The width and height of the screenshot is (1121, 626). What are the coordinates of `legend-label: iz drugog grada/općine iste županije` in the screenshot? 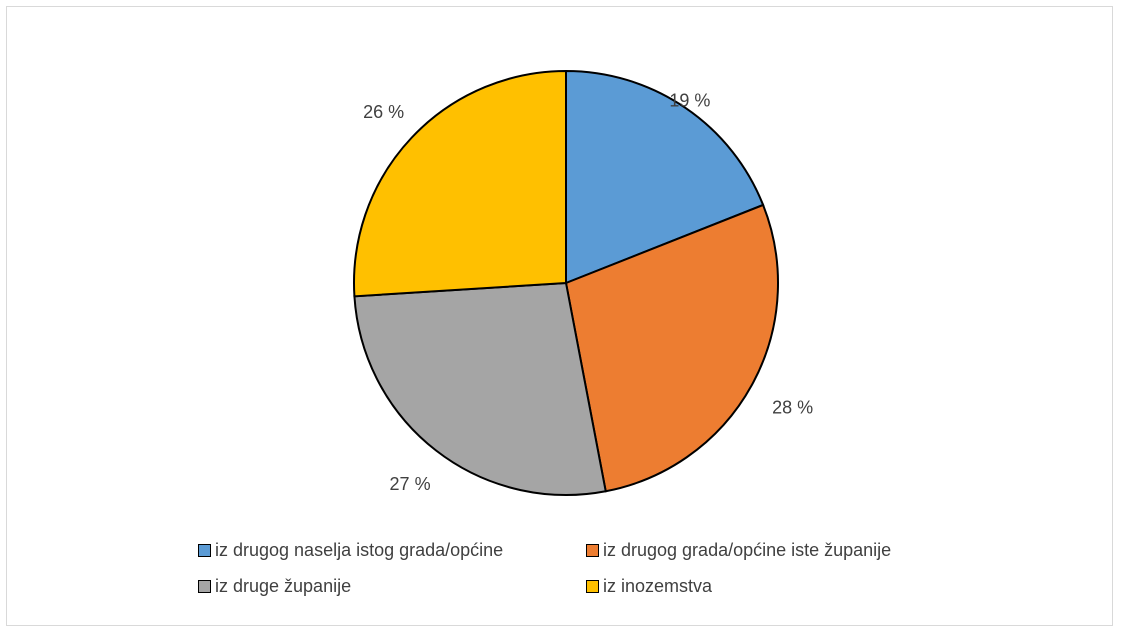 It's located at (747, 549).